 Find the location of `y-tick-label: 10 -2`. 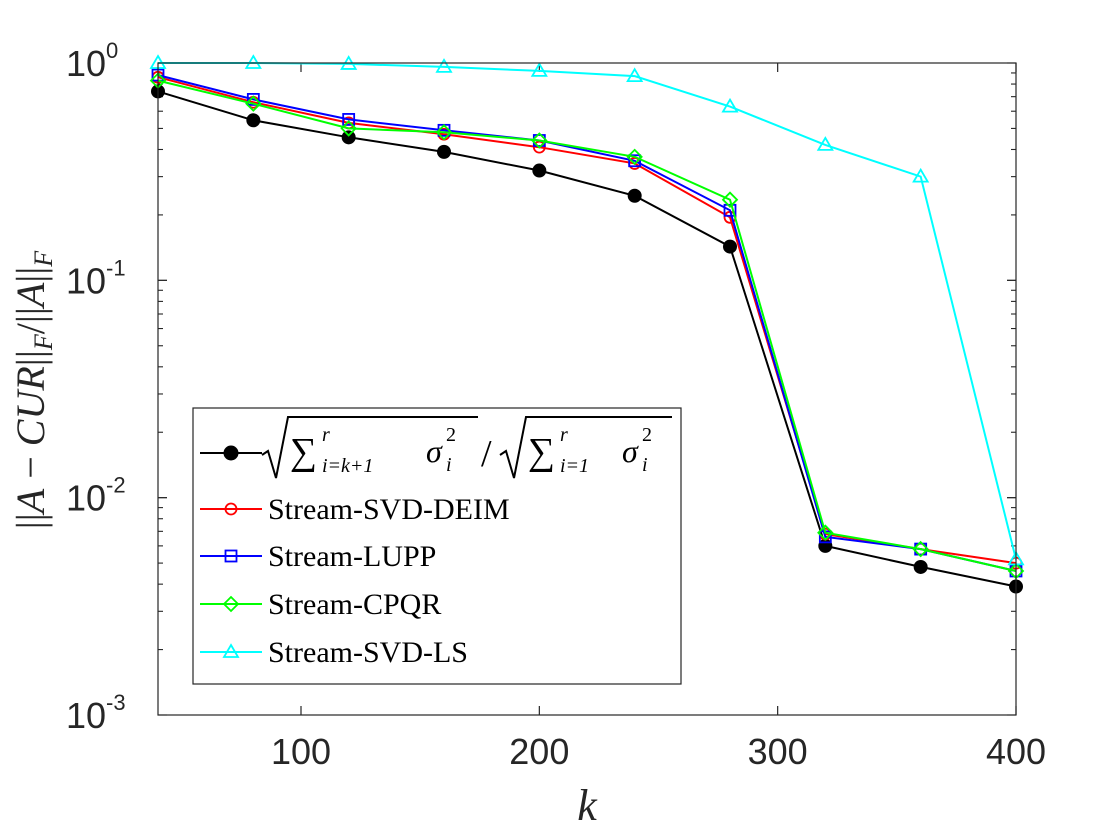

y-tick-label: 10 -2 is located at coordinates (96, 496).